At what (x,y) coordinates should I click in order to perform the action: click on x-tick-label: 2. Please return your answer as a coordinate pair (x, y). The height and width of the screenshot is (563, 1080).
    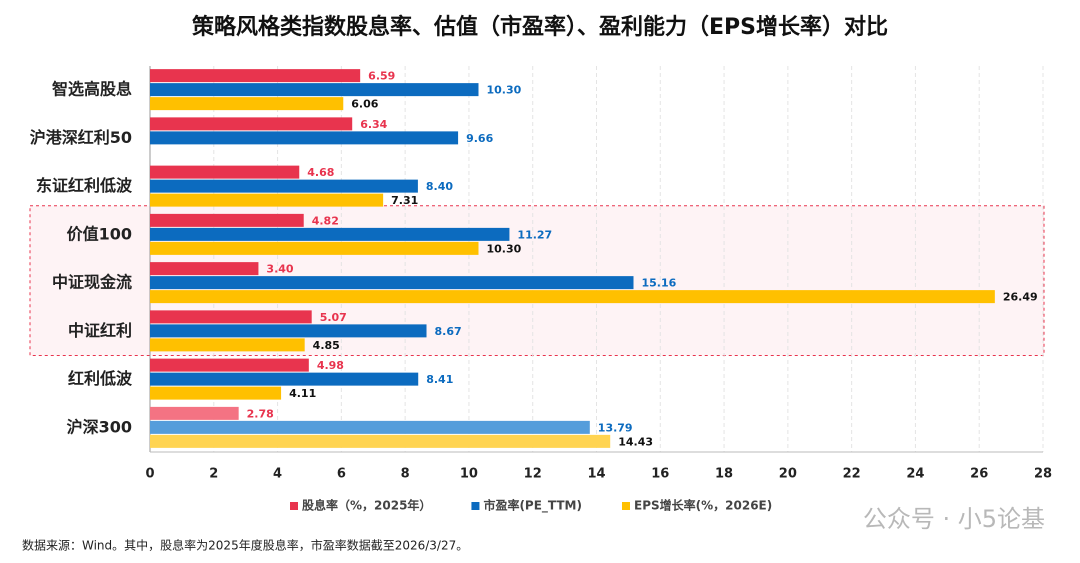
    Looking at the image, I should click on (213, 474).